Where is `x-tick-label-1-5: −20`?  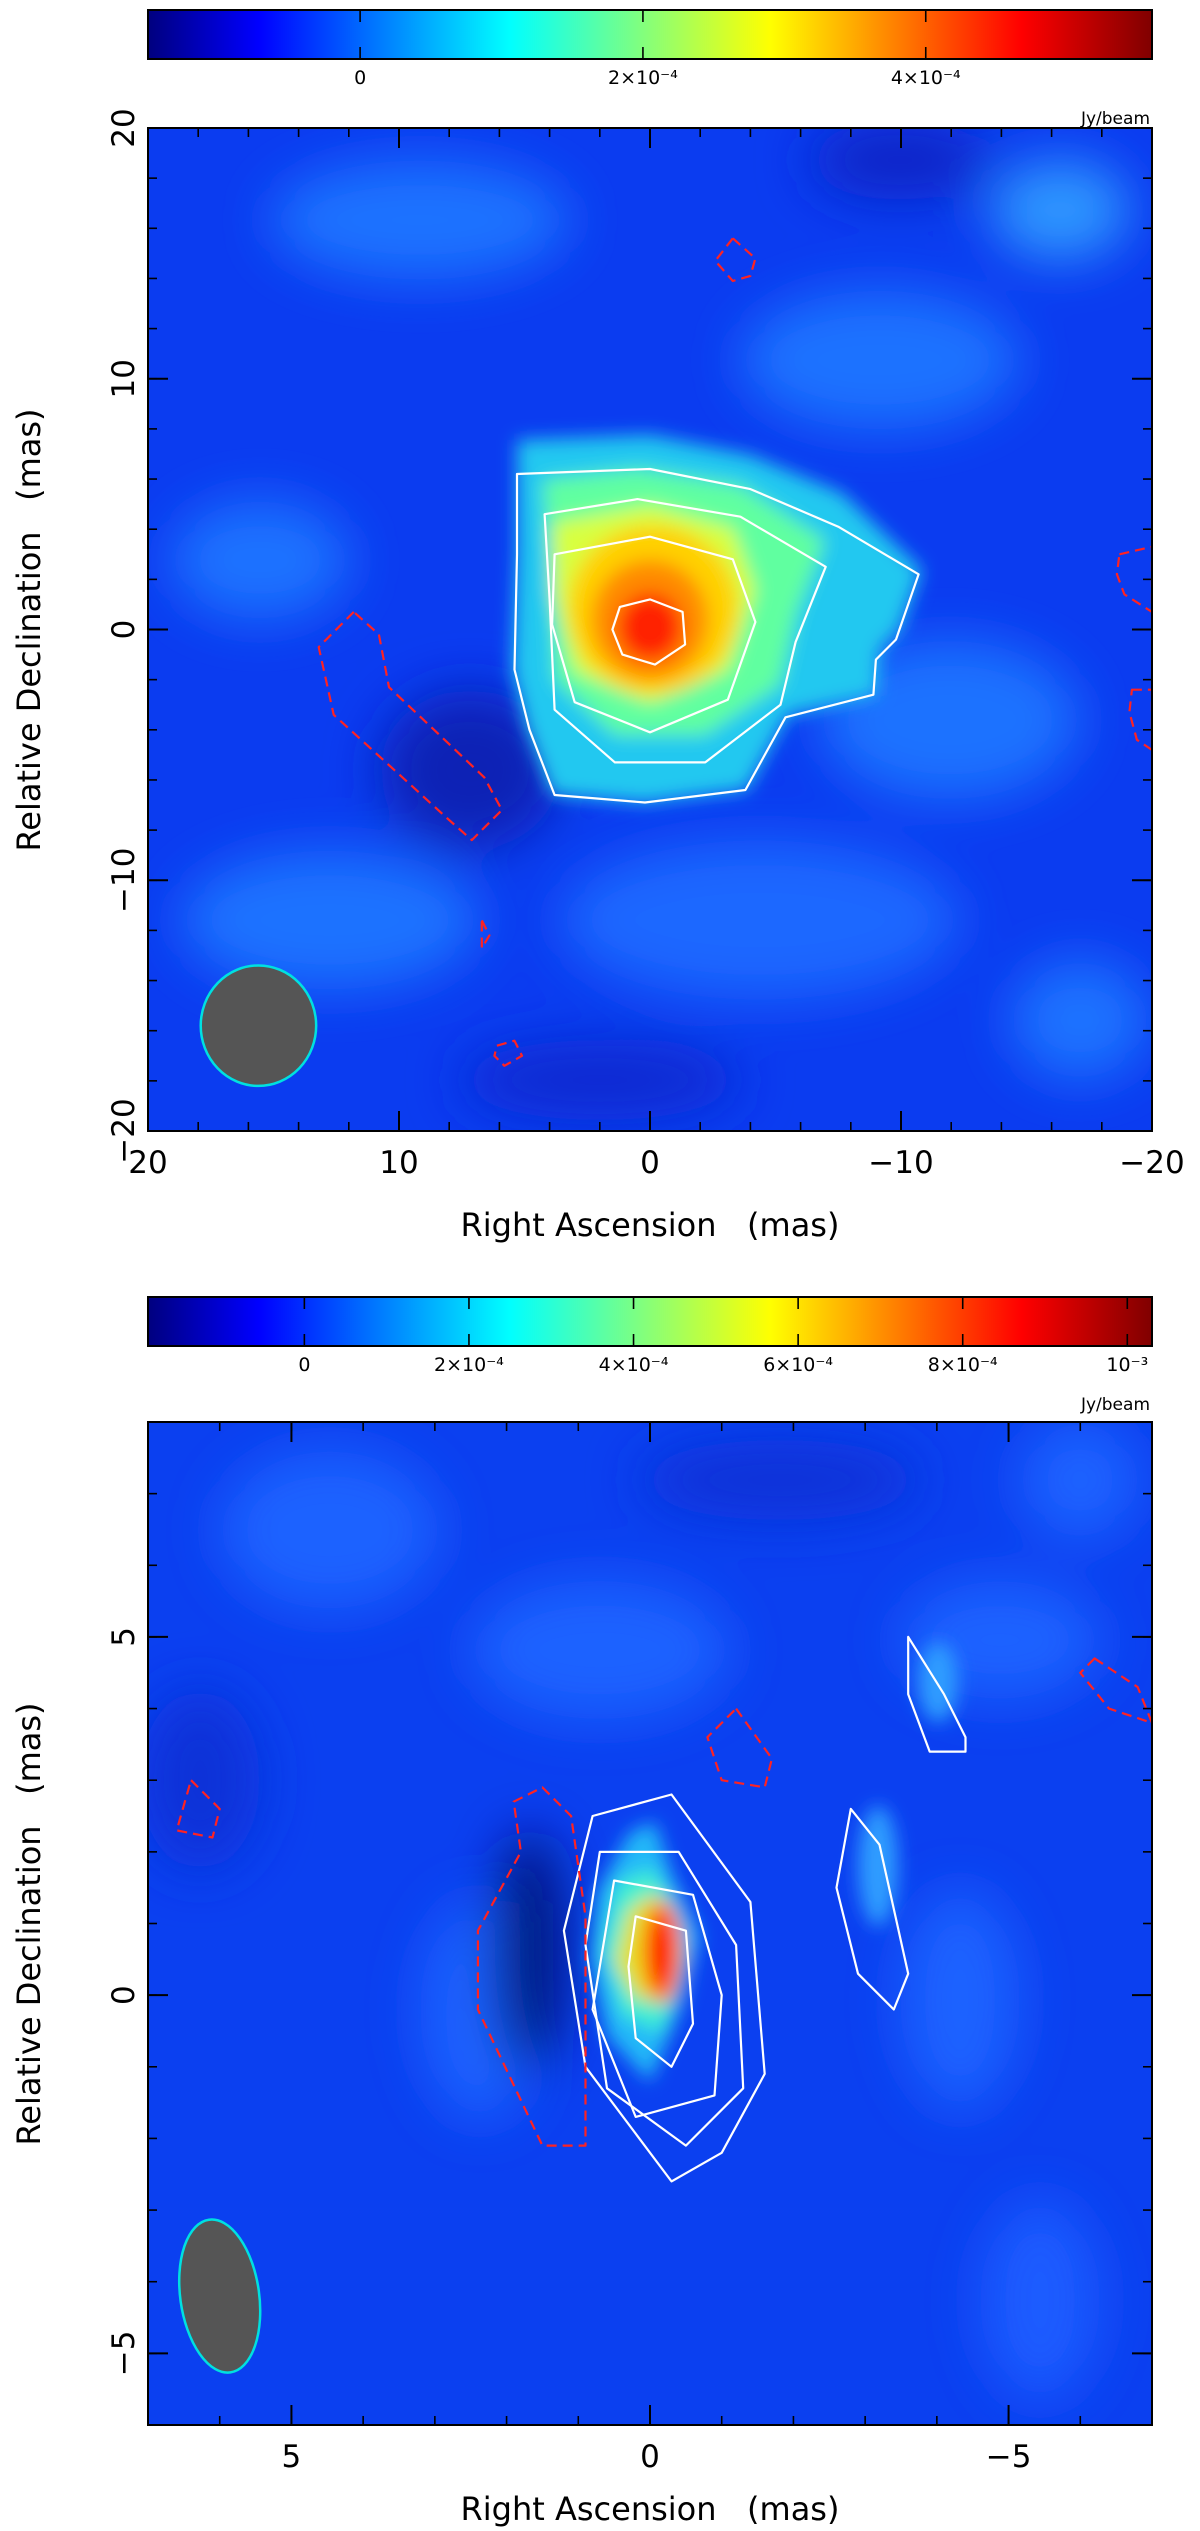
x-tick-label-1-5: −20 is located at coordinates (1151, 1163).